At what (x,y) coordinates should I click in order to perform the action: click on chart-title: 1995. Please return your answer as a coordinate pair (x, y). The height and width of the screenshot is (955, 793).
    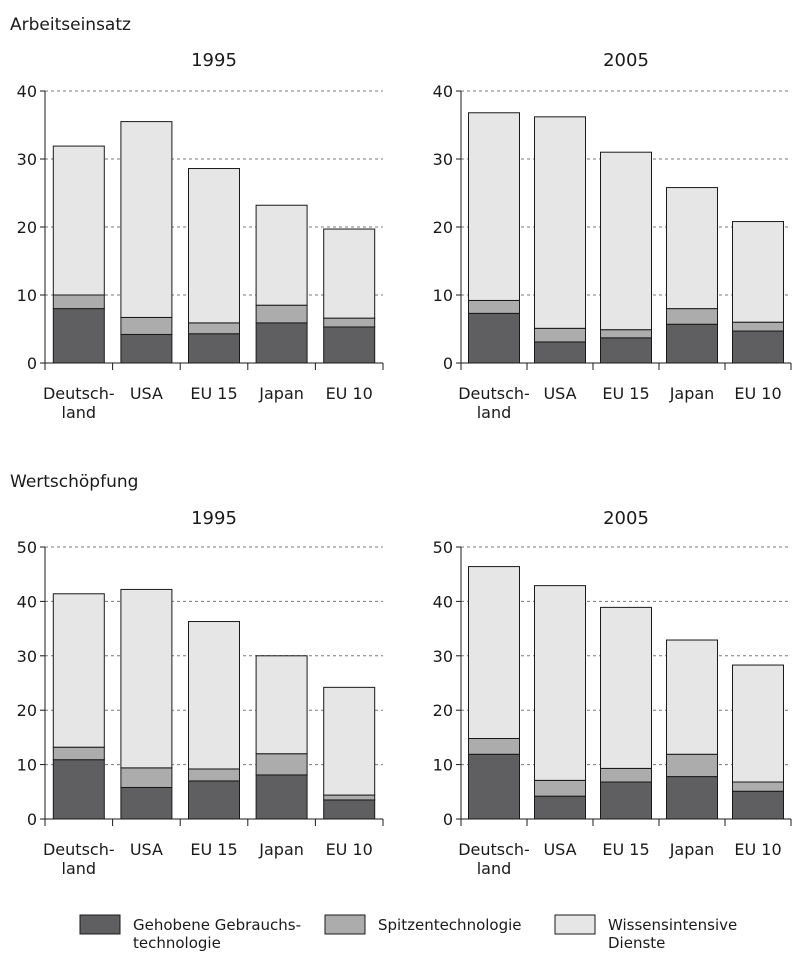
    Looking at the image, I should click on (214, 518).